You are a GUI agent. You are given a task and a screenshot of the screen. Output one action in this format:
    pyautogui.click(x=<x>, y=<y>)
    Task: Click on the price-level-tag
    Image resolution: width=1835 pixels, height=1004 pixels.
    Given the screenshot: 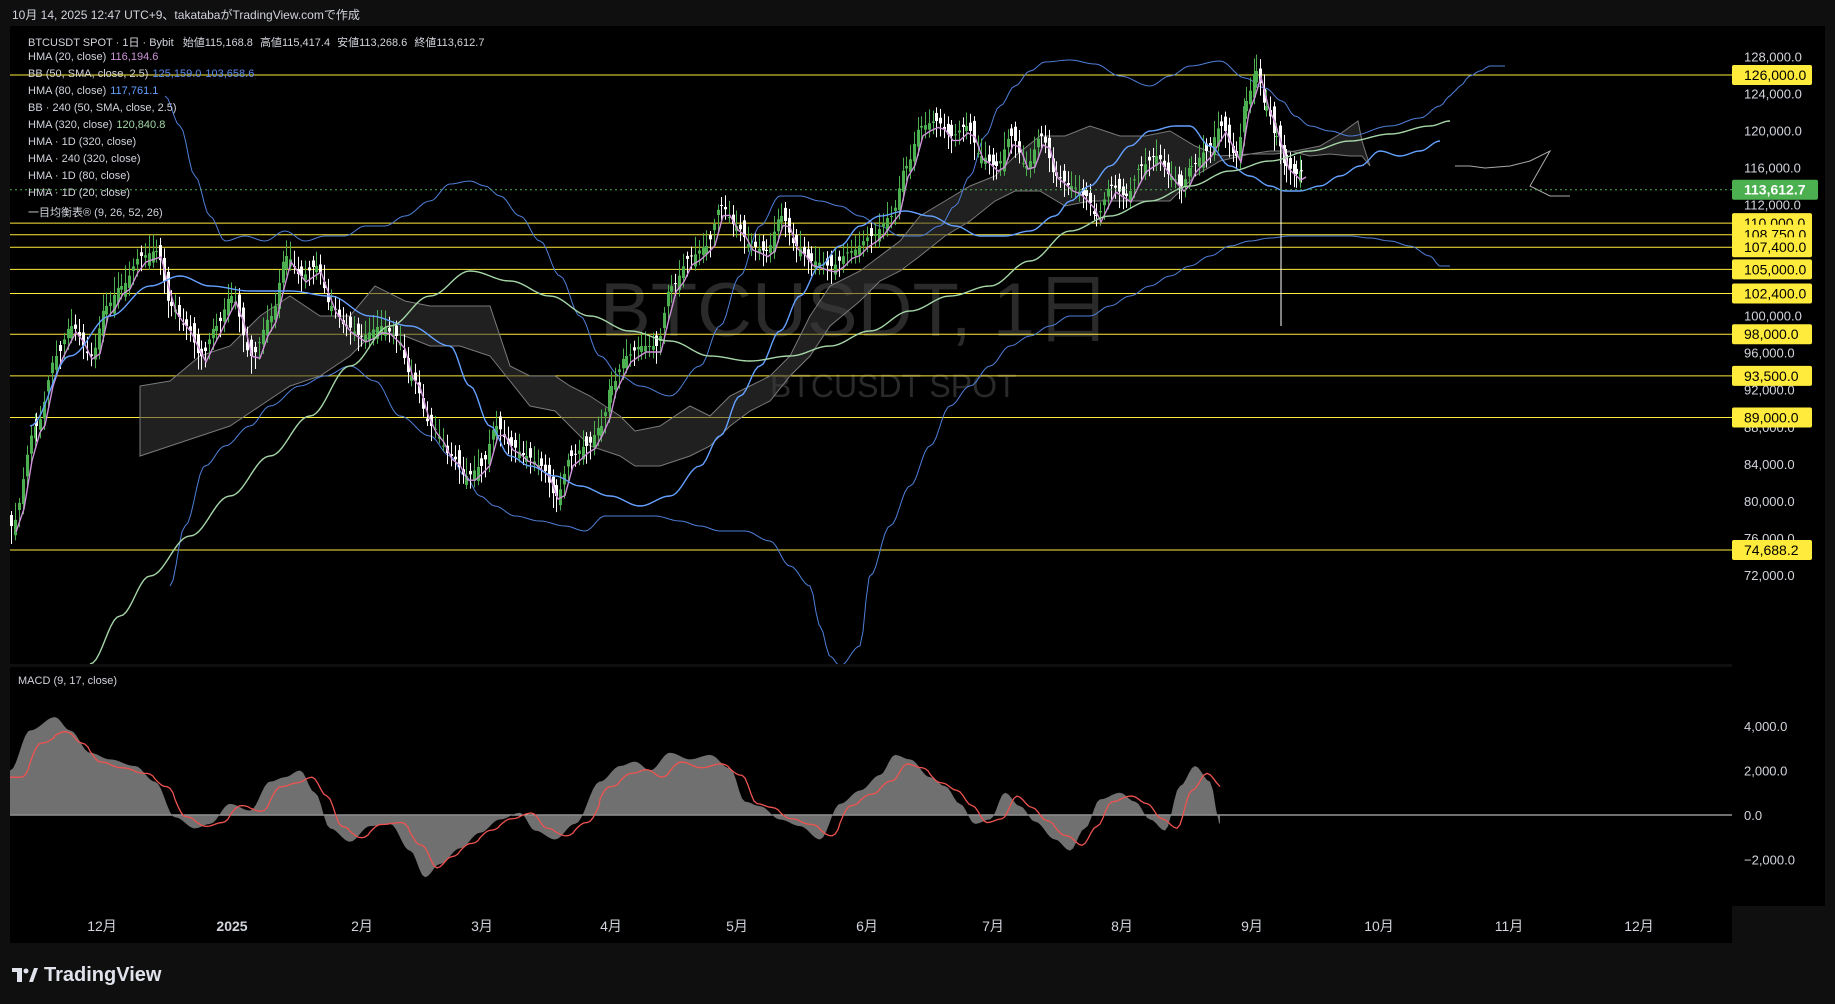 What is the action you would take?
    pyautogui.click(x=1772, y=269)
    